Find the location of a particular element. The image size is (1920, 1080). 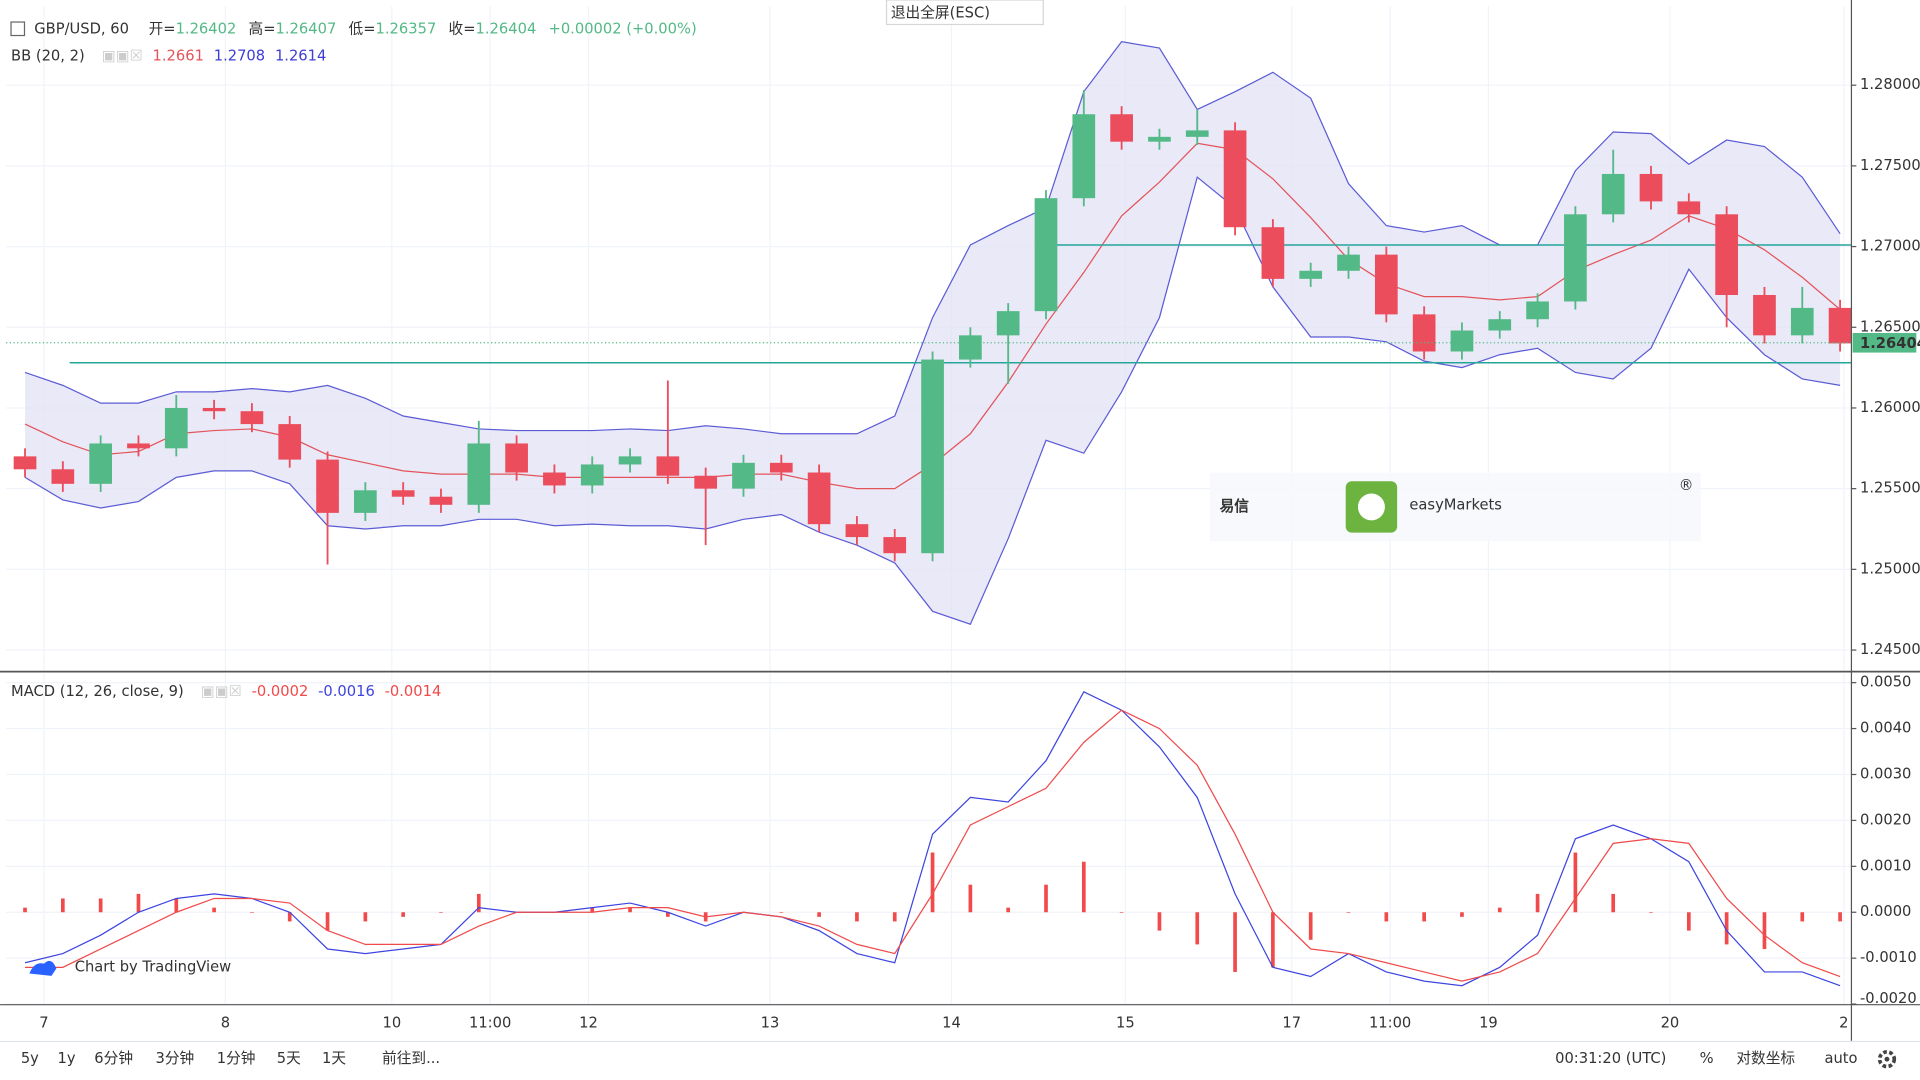

watermark-brand: easyMarkets is located at coordinates (1455, 505).